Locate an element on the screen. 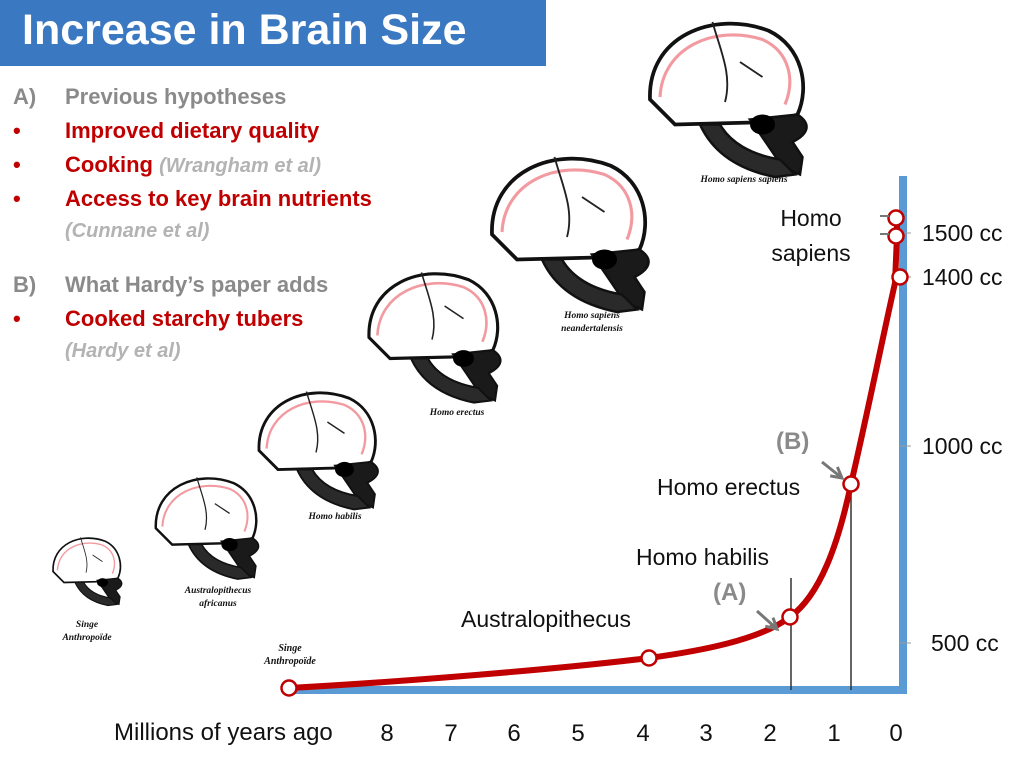  list-item: • Access to key brain nutrients is located at coordinates (248, 203).